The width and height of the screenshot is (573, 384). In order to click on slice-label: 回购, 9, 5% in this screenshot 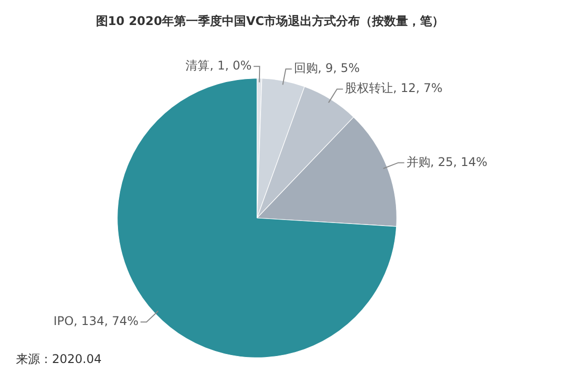, I will do `click(327, 68)`.